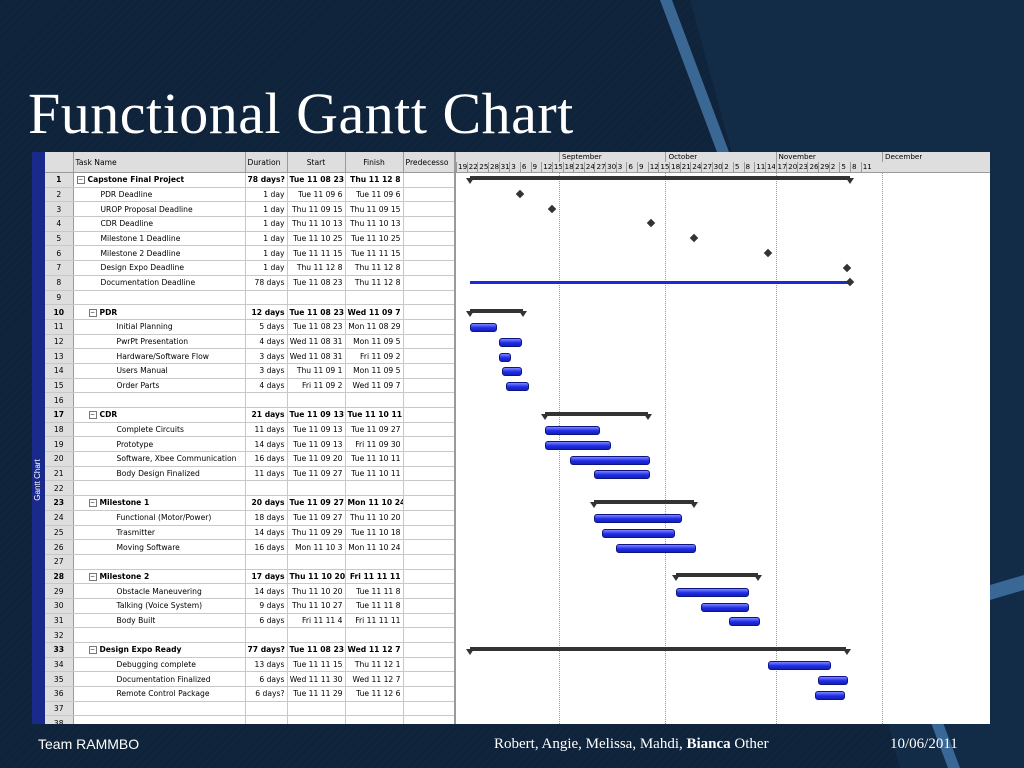  Describe the element at coordinates (59, 709) in the screenshot. I see `task-id-cell: 37` at that location.